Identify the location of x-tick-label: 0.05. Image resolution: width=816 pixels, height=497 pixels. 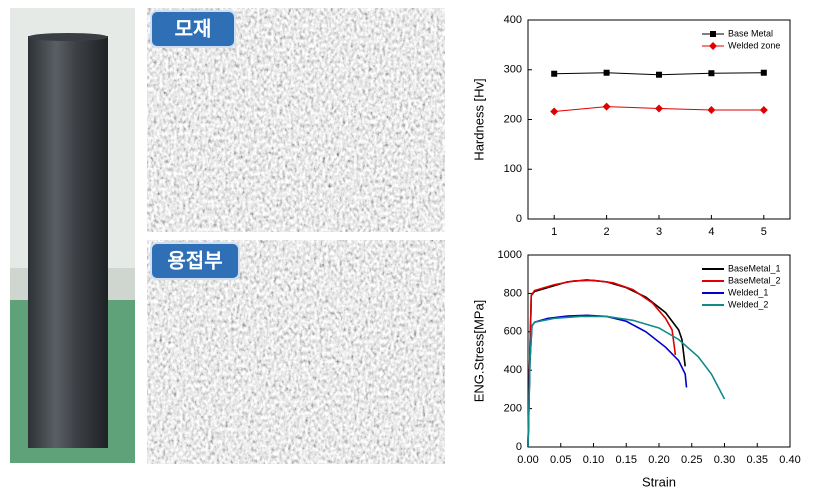
(560, 460).